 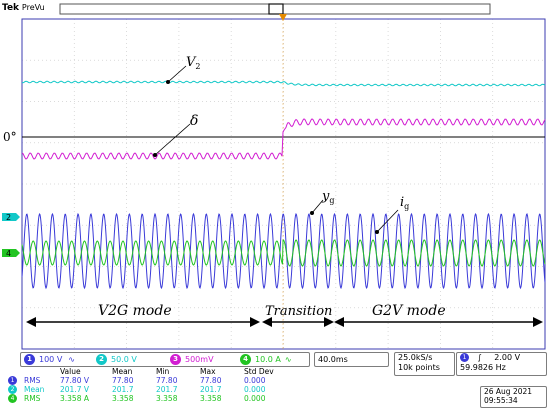 What do you see at coordinates (143, 398) in the screenshot?
I see `measurement-row-ch4: 4 RMS 3.358 A 3.358 3.358 3.358 0.000` at bounding box center [143, 398].